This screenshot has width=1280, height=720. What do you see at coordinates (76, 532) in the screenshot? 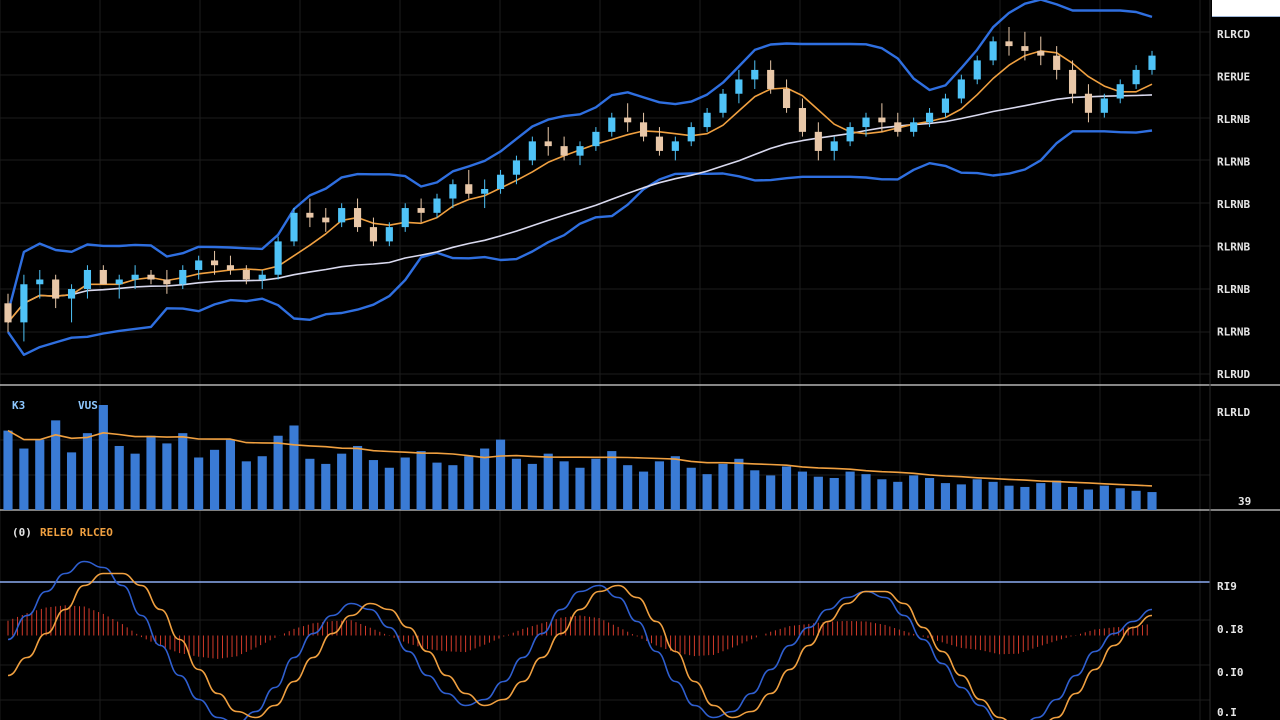
I see `indicator-tag-right: RELEO RLCEO` at bounding box center [76, 532].